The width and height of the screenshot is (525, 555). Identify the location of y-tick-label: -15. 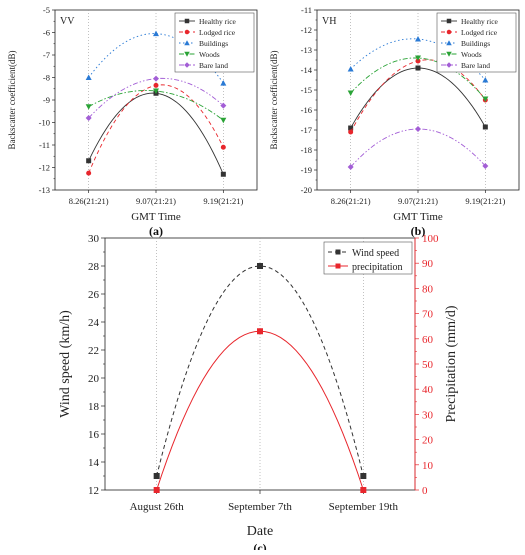
(306, 90).